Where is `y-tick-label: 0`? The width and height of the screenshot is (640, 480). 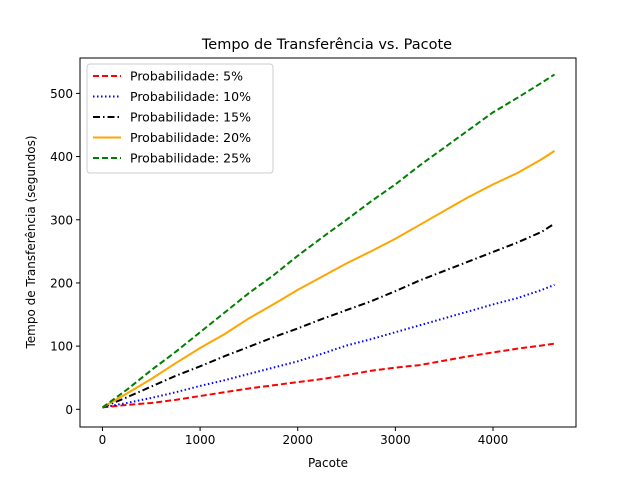
y-tick-label: 0 is located at coordinates (69, 410).